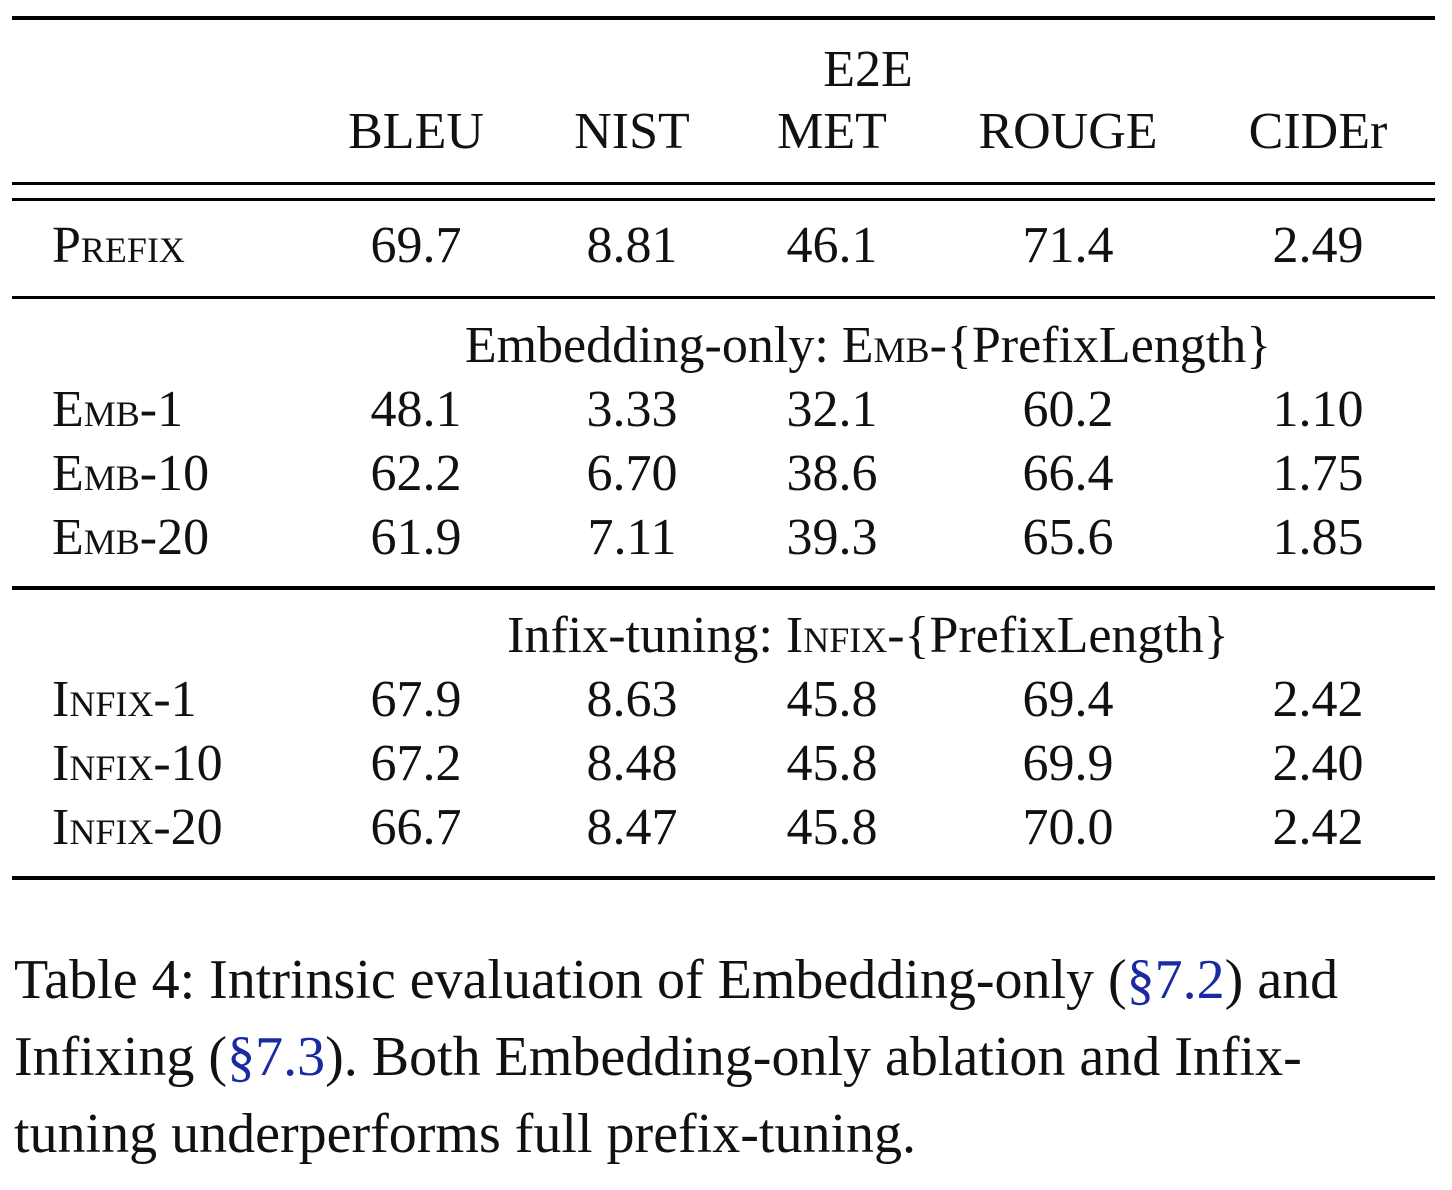 The image size is (1452, 1190). What do you see at coordinates (832, 245) in the screenshot?
I see `prefix-met: 46.1` at bounding box center [832, 245].